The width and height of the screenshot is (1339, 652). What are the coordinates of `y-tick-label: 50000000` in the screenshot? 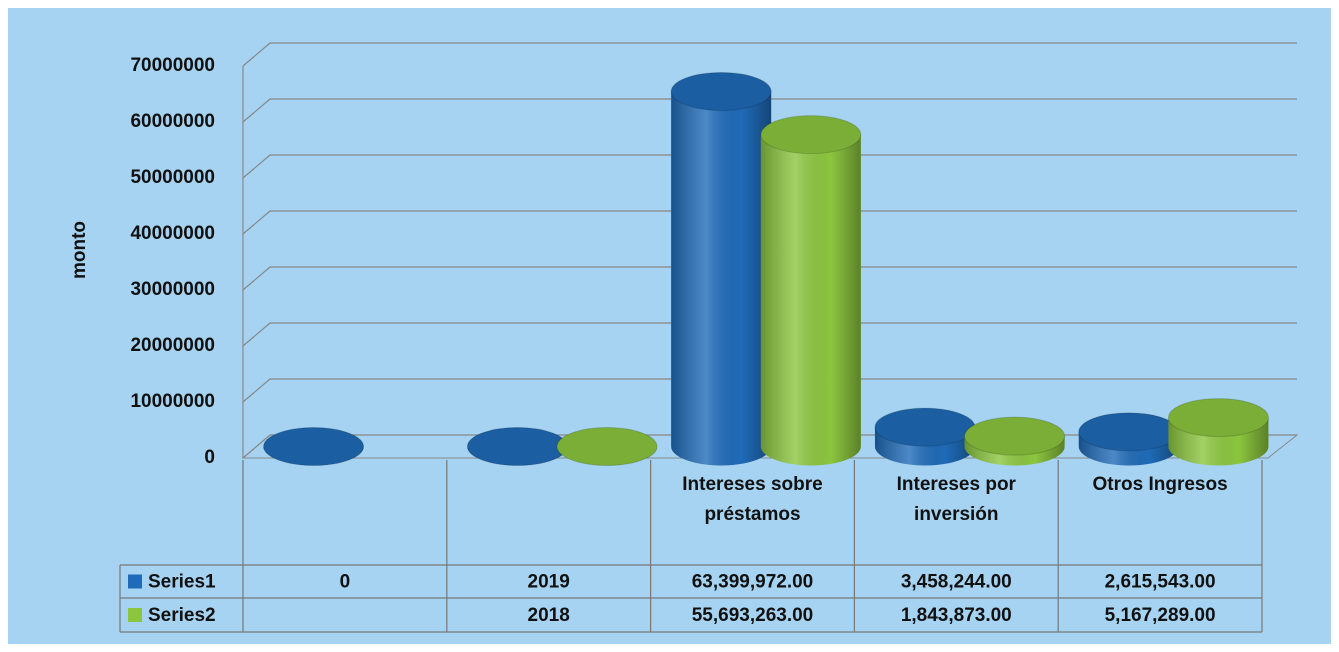 It's located at (172, 177).